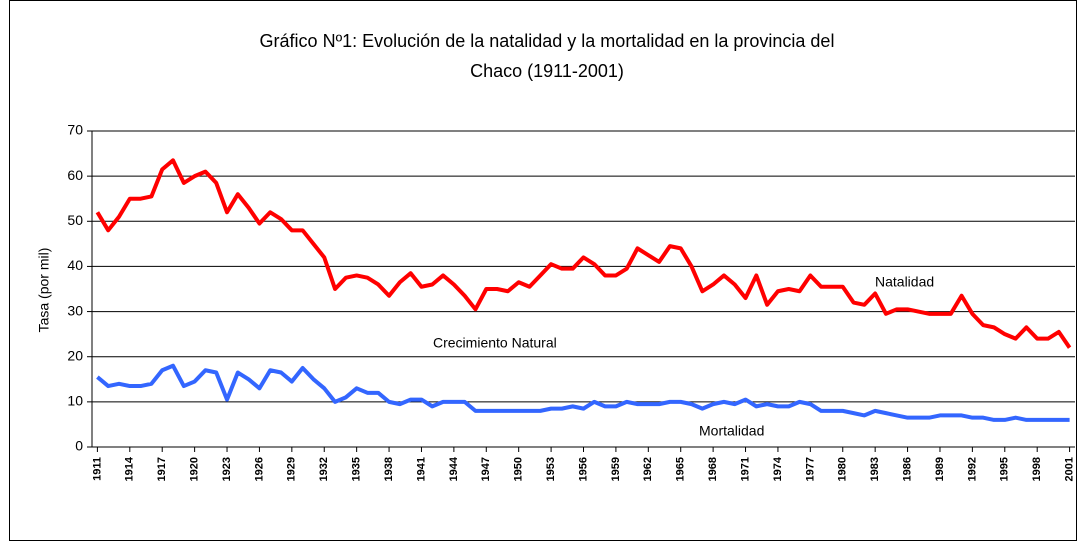 This screenshot has width=1078, height=542. I want to click on x-tick-label: 1956, so click(583, 469).